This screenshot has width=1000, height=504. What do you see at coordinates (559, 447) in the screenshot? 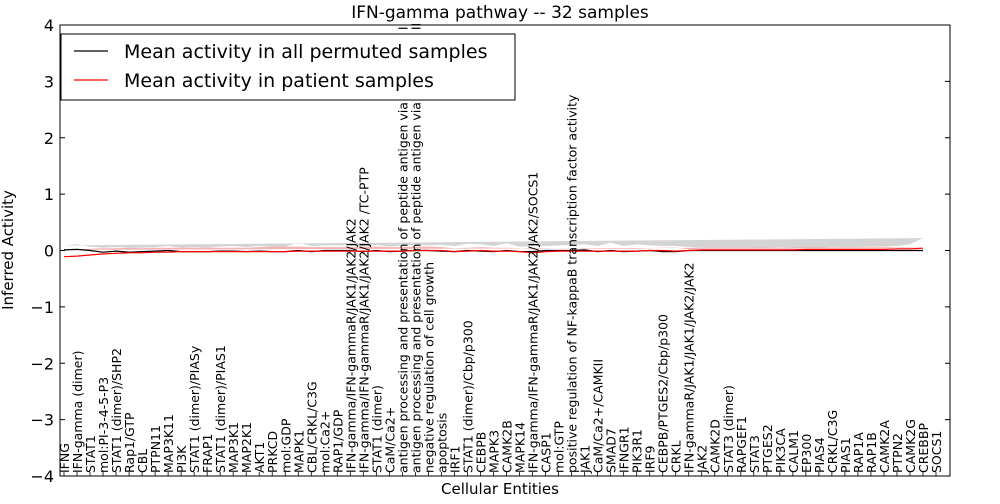
I see `x-tick-label: mol:GTP` at bounding box center [559, 447].